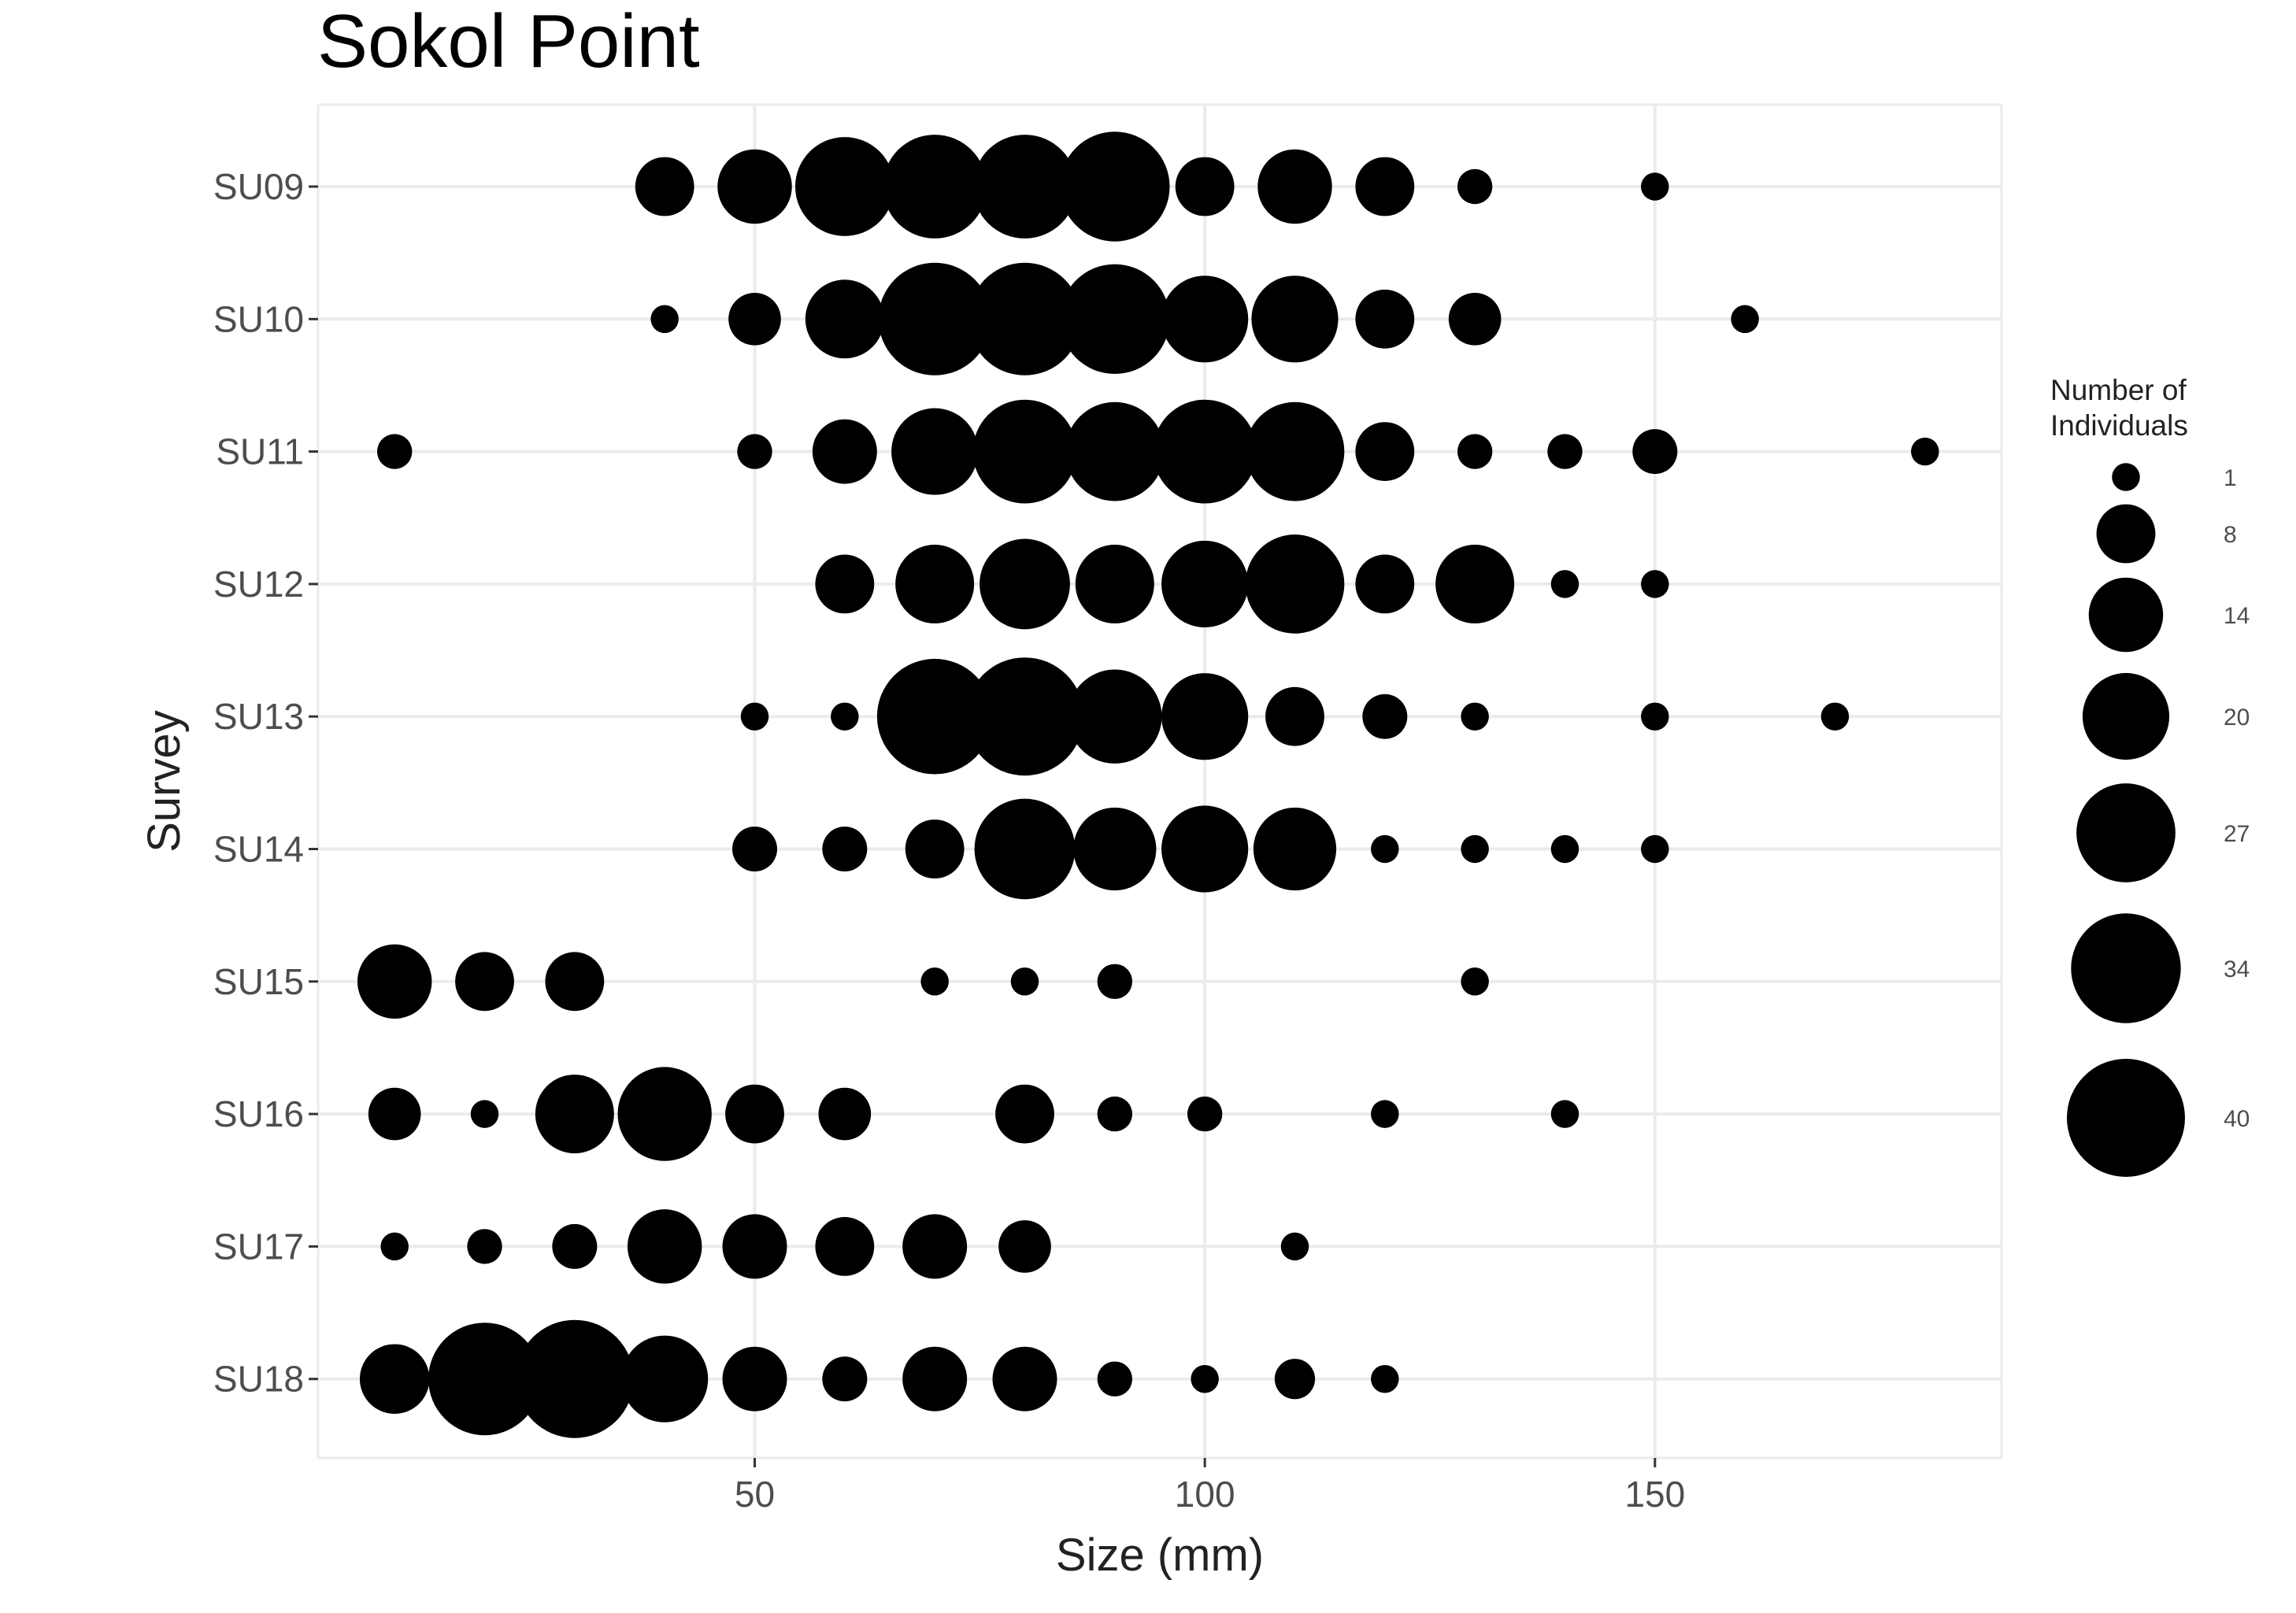 This screenshot has height=1613, width=2296. Describe the element at coordinates (755, 1494) in the screenshot. I see `x-tick-label: 50` at that location.